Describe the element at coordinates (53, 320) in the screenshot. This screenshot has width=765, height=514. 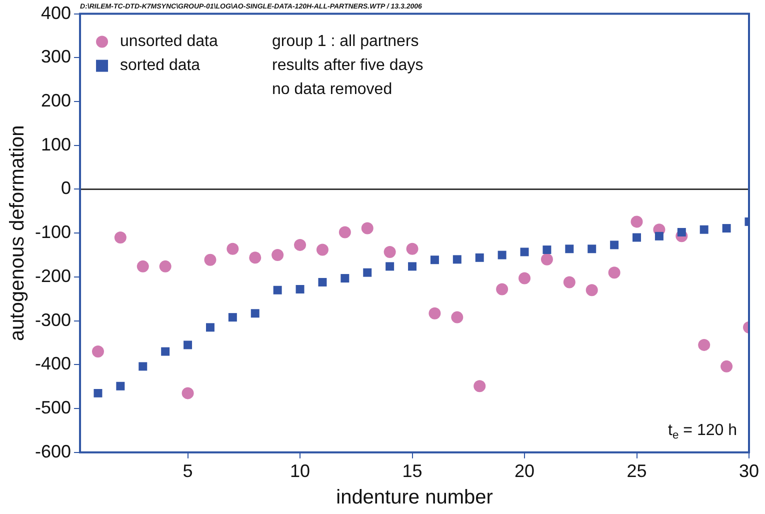
I see `y-tick-label: -300` at that location.